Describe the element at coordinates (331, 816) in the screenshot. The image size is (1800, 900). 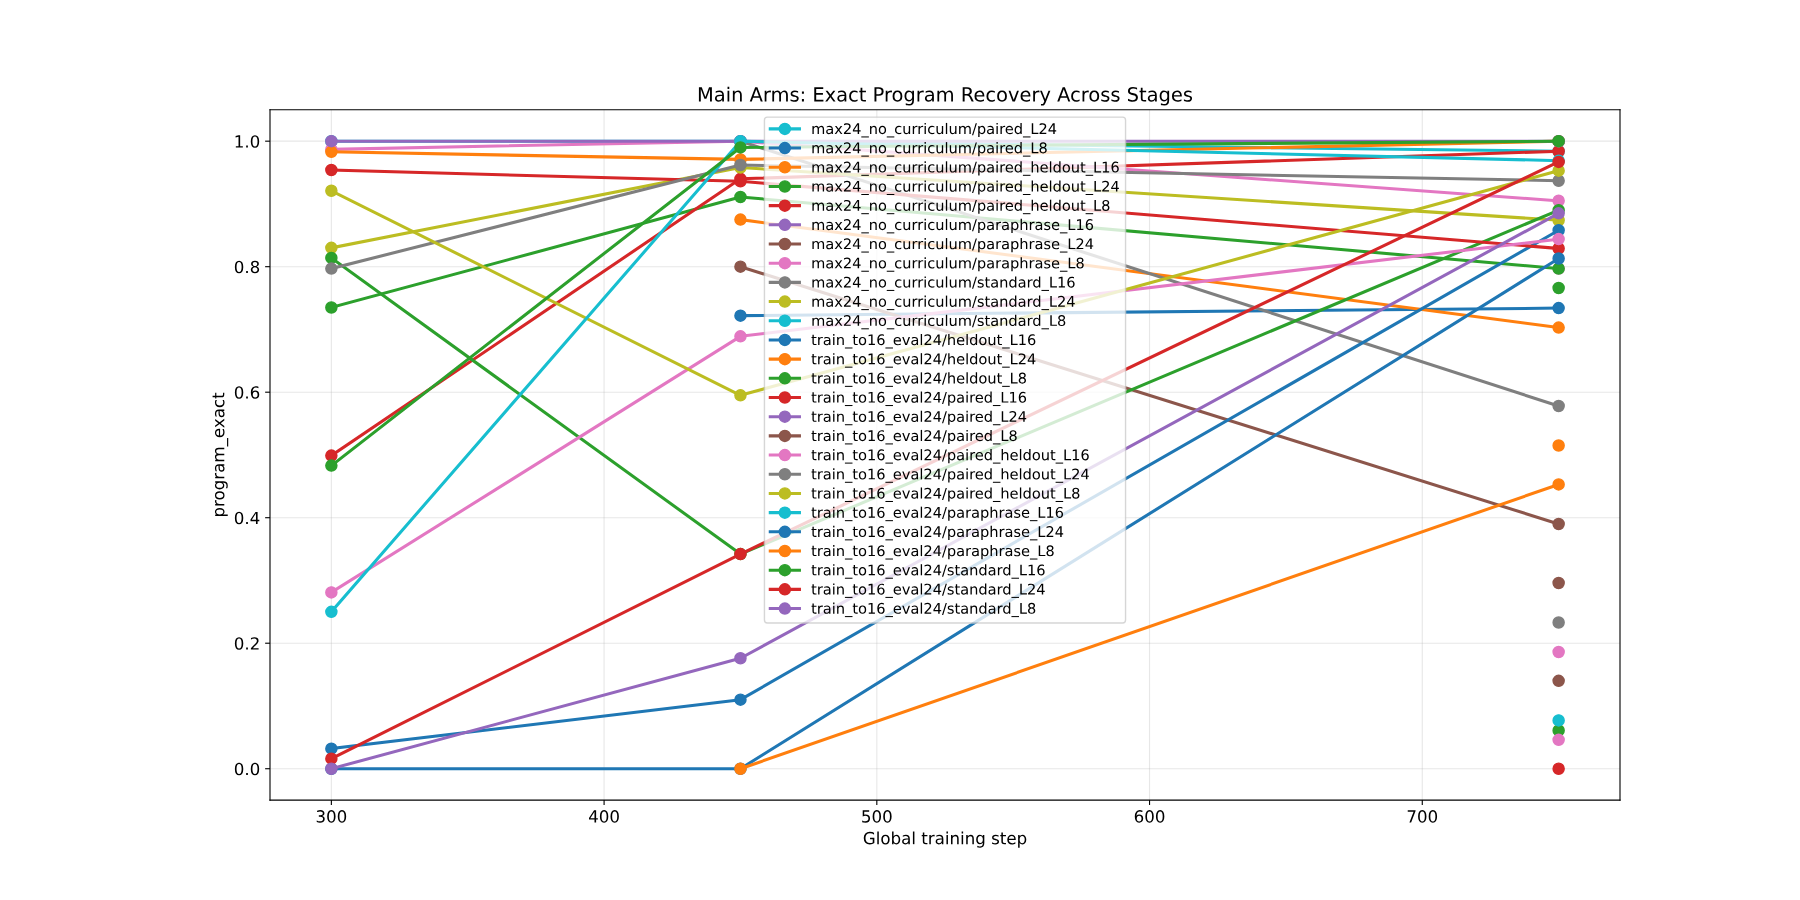
I see `x-tick-label: 300` at that location.